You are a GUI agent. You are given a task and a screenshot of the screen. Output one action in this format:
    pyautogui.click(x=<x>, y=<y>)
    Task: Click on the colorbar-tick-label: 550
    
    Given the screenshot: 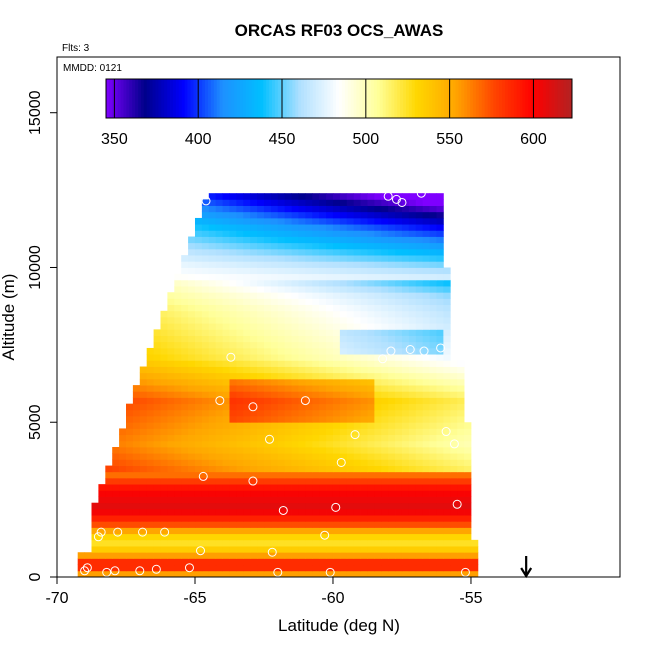 What is the action you would take?
    pyautogui.click(x=449, y=139)
    